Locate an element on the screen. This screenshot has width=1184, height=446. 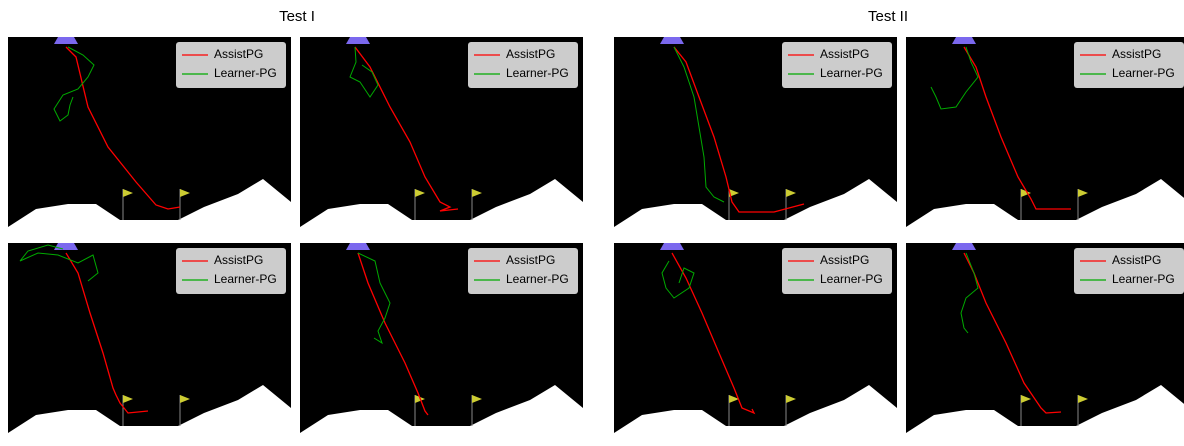
group-title: Test II is located at coordinates (888, 16).